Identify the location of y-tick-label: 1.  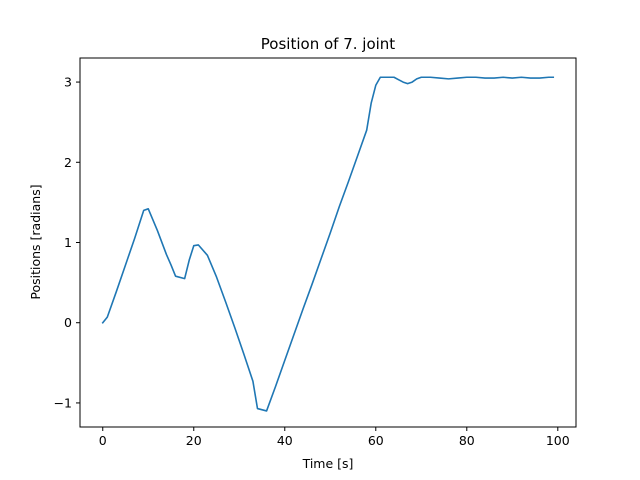
(68, 242).